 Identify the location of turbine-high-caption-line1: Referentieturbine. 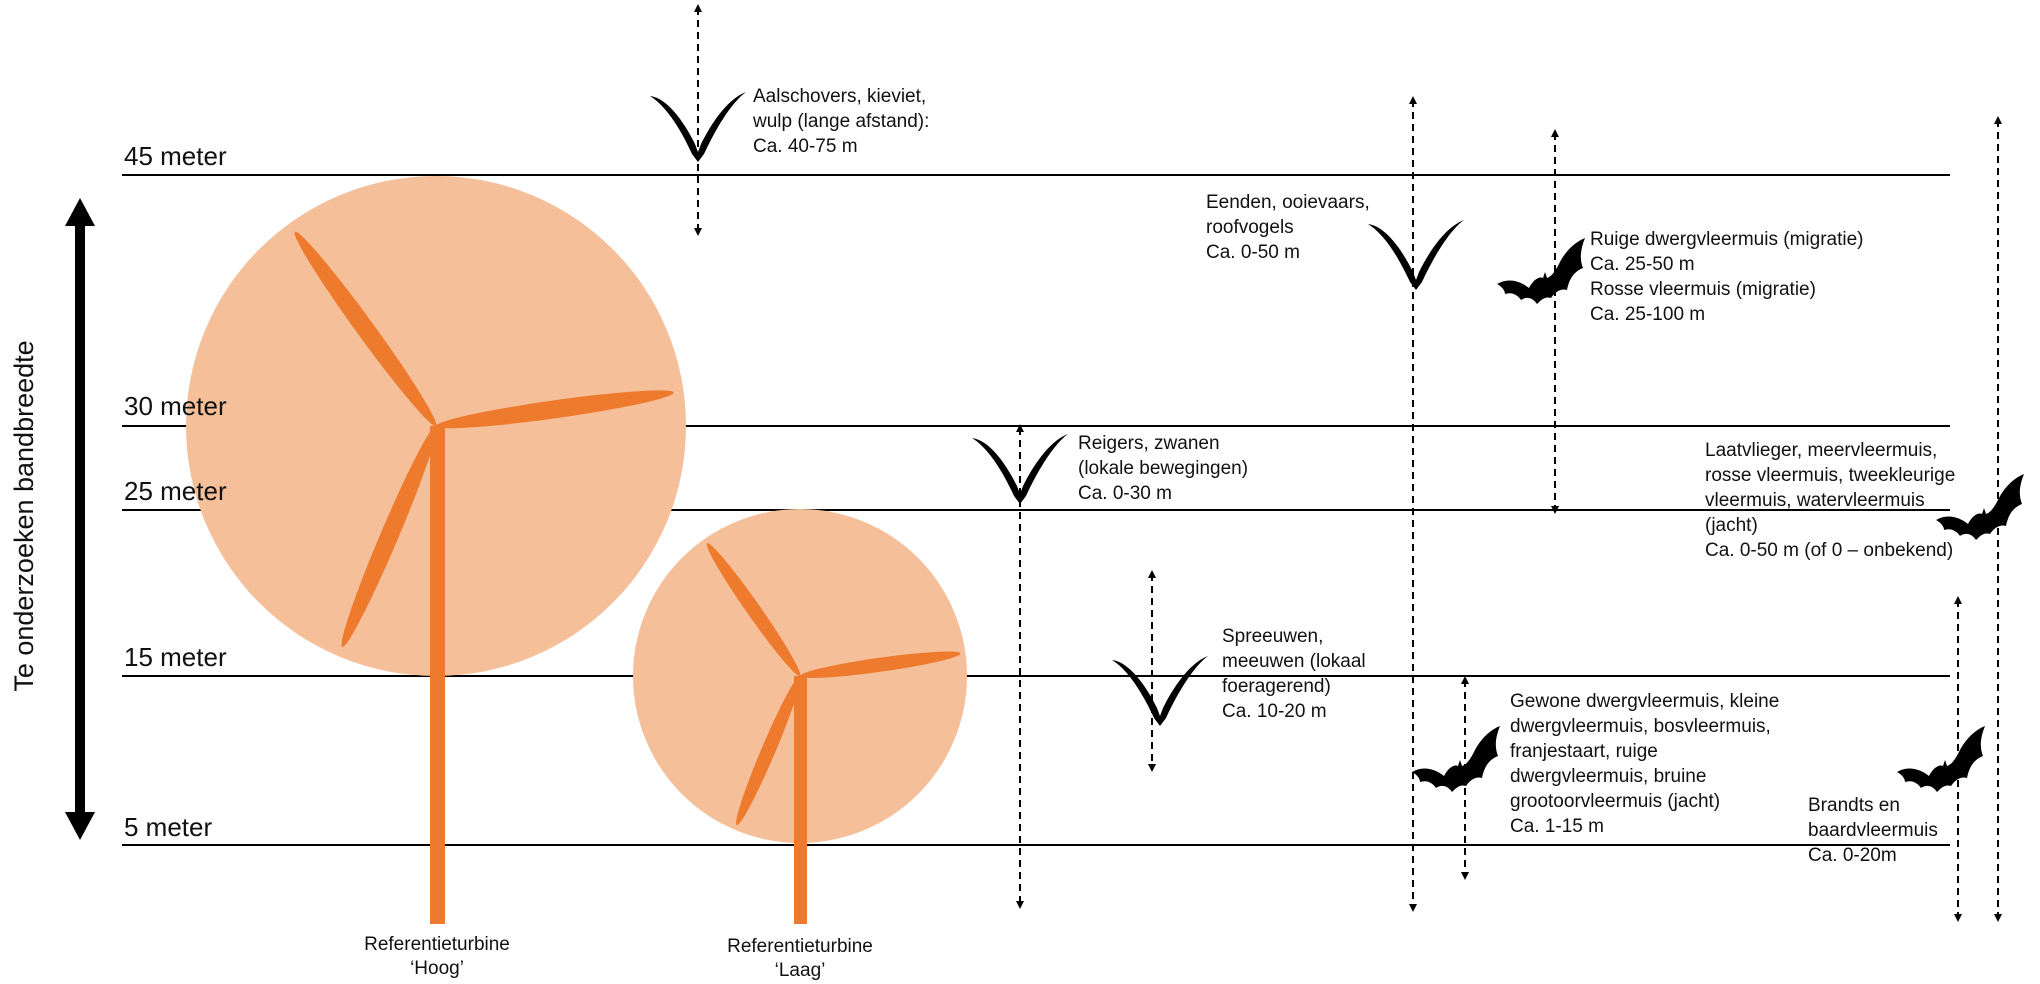
(437, 944).